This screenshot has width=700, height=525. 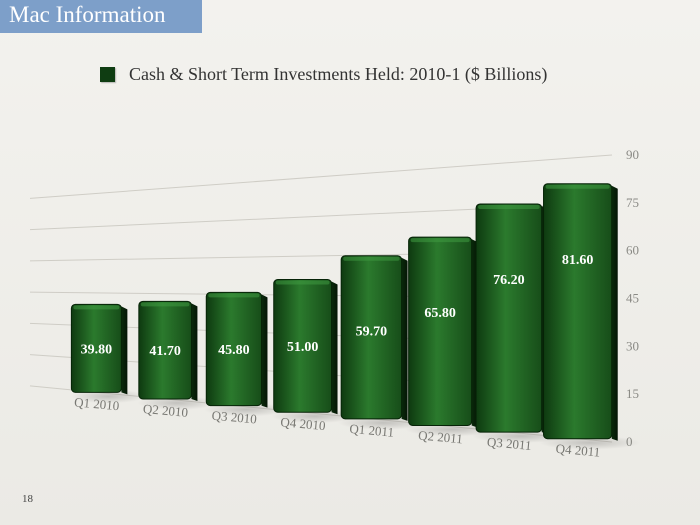 I want to click on bar-value-label: 81.60, so click(x=578, y=260).